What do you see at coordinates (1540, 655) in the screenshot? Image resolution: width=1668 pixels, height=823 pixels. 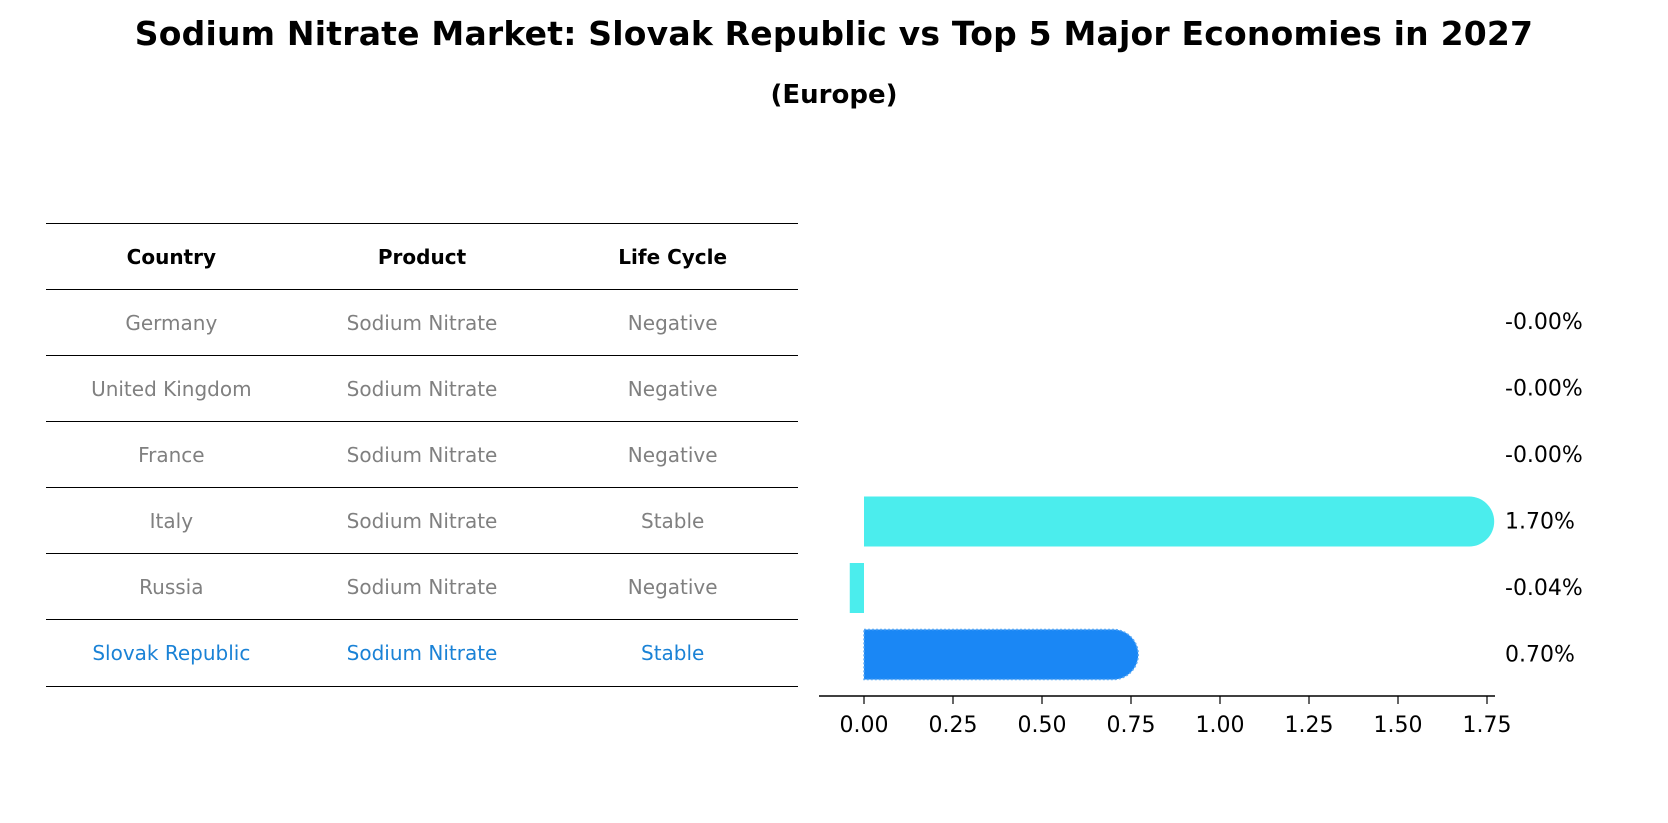 I see `bar-value-label: 0.70%` at bounding box center [1540, 655].